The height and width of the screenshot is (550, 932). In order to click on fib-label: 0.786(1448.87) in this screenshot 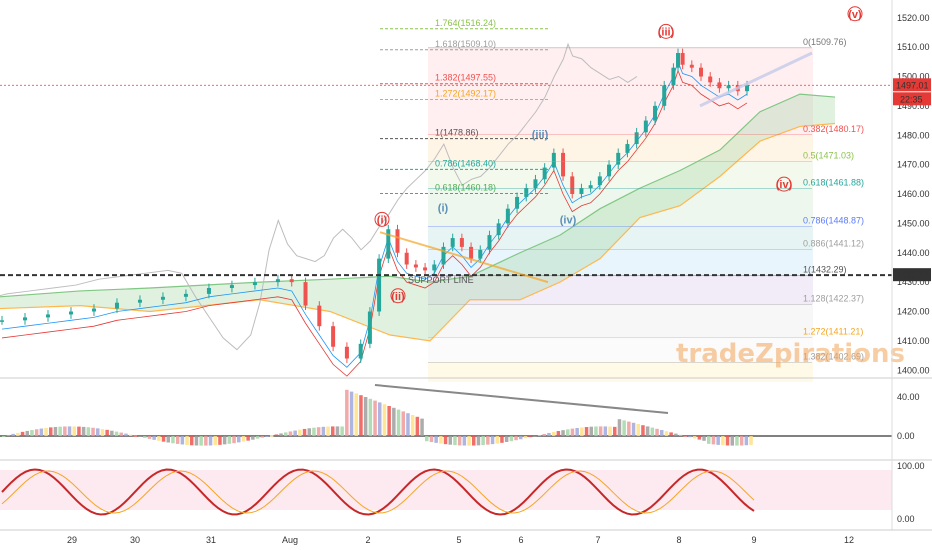, I will do `click(833, 221)`.